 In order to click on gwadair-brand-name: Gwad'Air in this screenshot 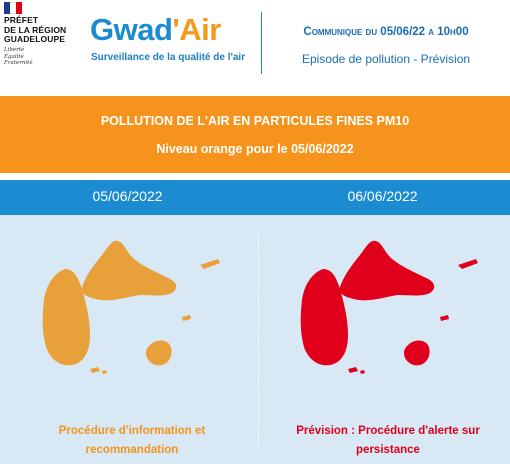, I will do `click(155, 29)`.